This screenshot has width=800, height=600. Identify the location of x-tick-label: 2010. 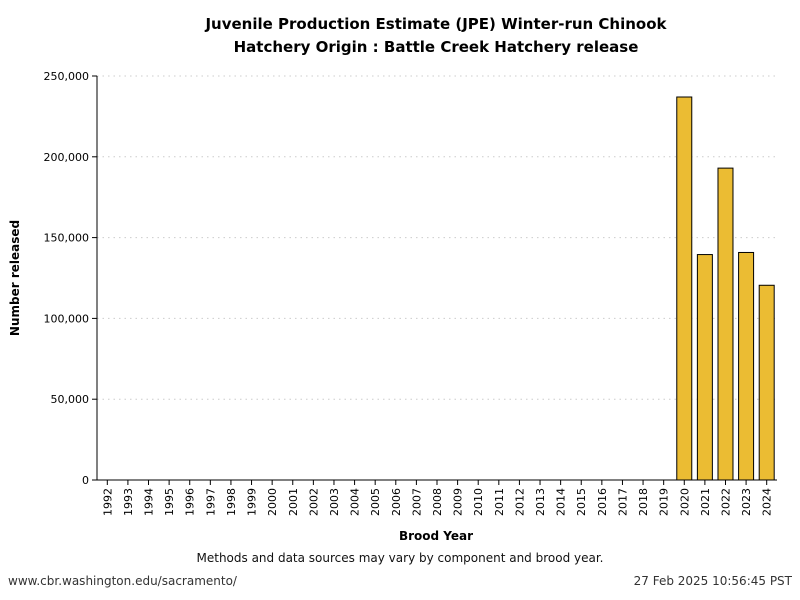
(478, 502).